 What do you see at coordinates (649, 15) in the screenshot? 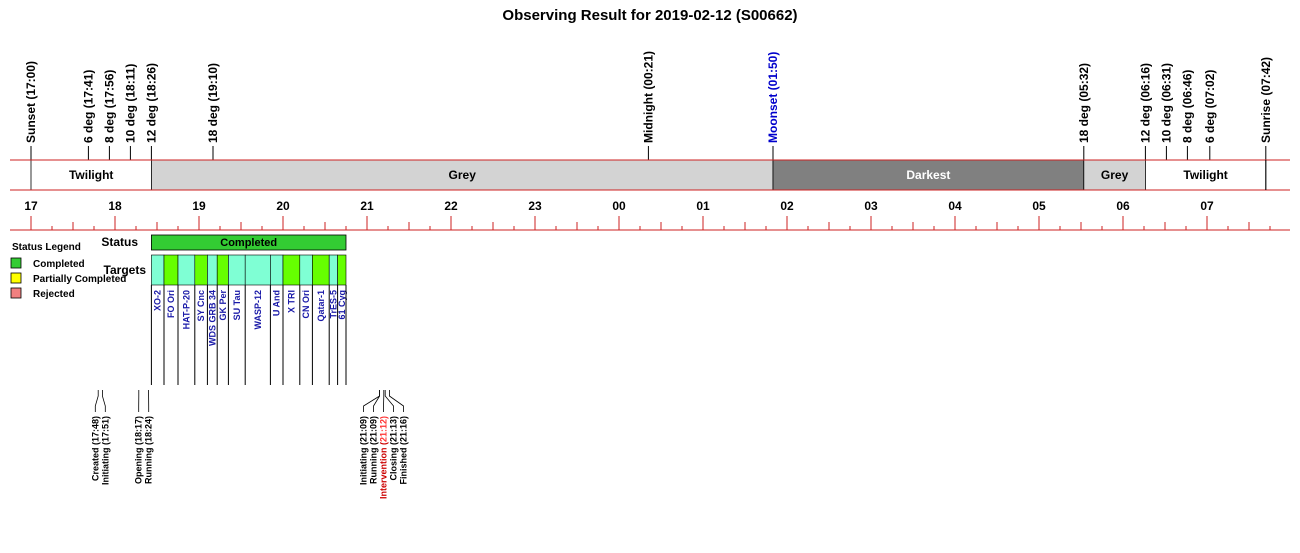
I see `chart-title: Observing Result for 2019-02-12 (S00662)` at bounding box center [649, 15].